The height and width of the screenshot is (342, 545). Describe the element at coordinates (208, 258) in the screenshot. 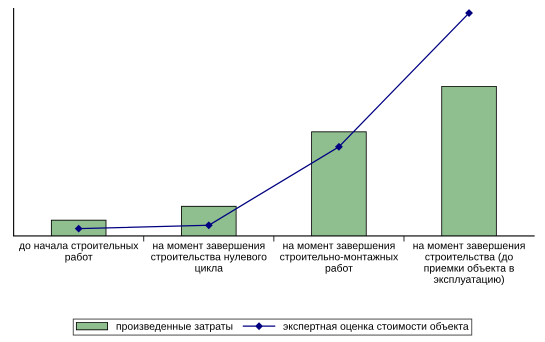

I see `x-tick-label: на момент завершения строительства нулевого цикла` at that location.